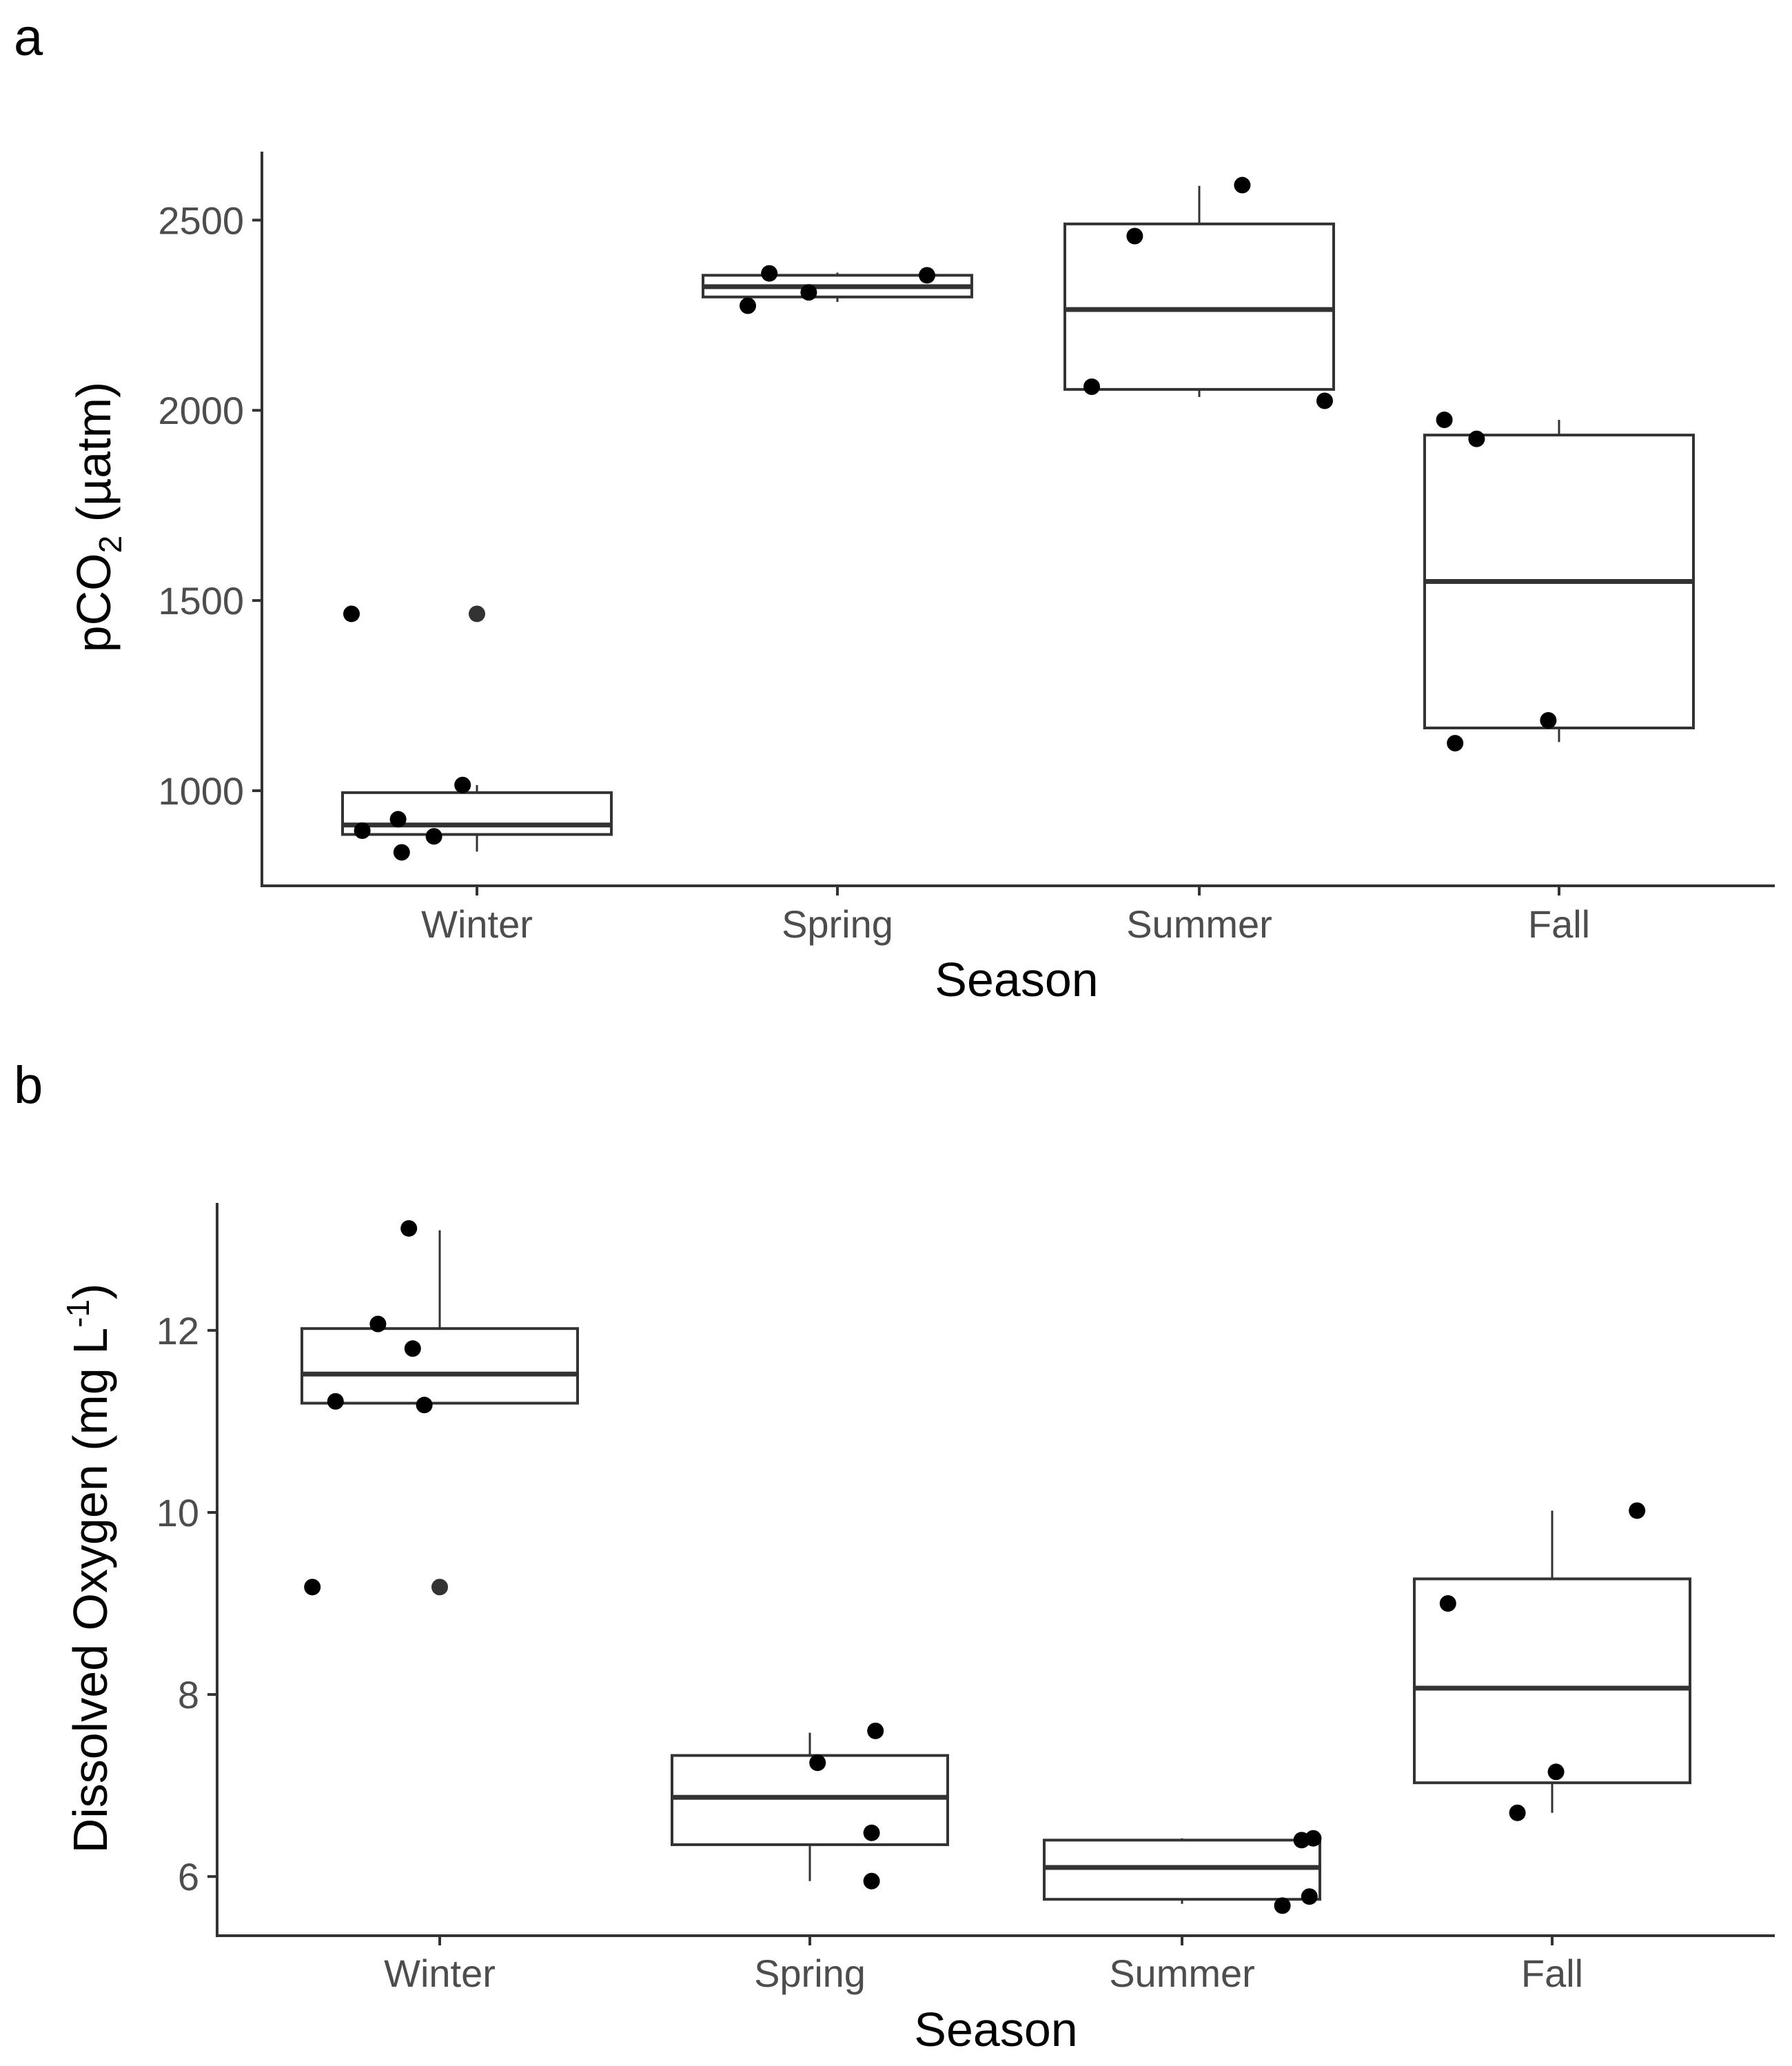 The image size is (1792, 2066). Describe the element at coordinates (28, 37) in the screenshot. I see `panel-a-label: a` at that location.